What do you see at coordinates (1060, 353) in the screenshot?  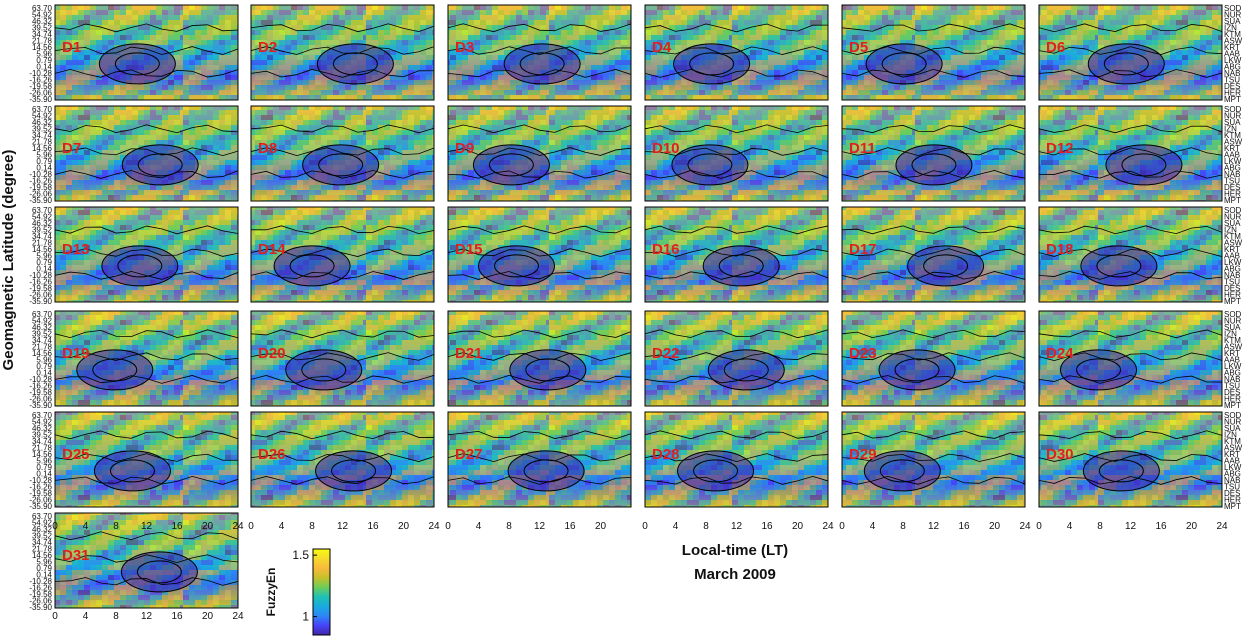 I see `panel-label: D24` at bounding box center [1060, 353].